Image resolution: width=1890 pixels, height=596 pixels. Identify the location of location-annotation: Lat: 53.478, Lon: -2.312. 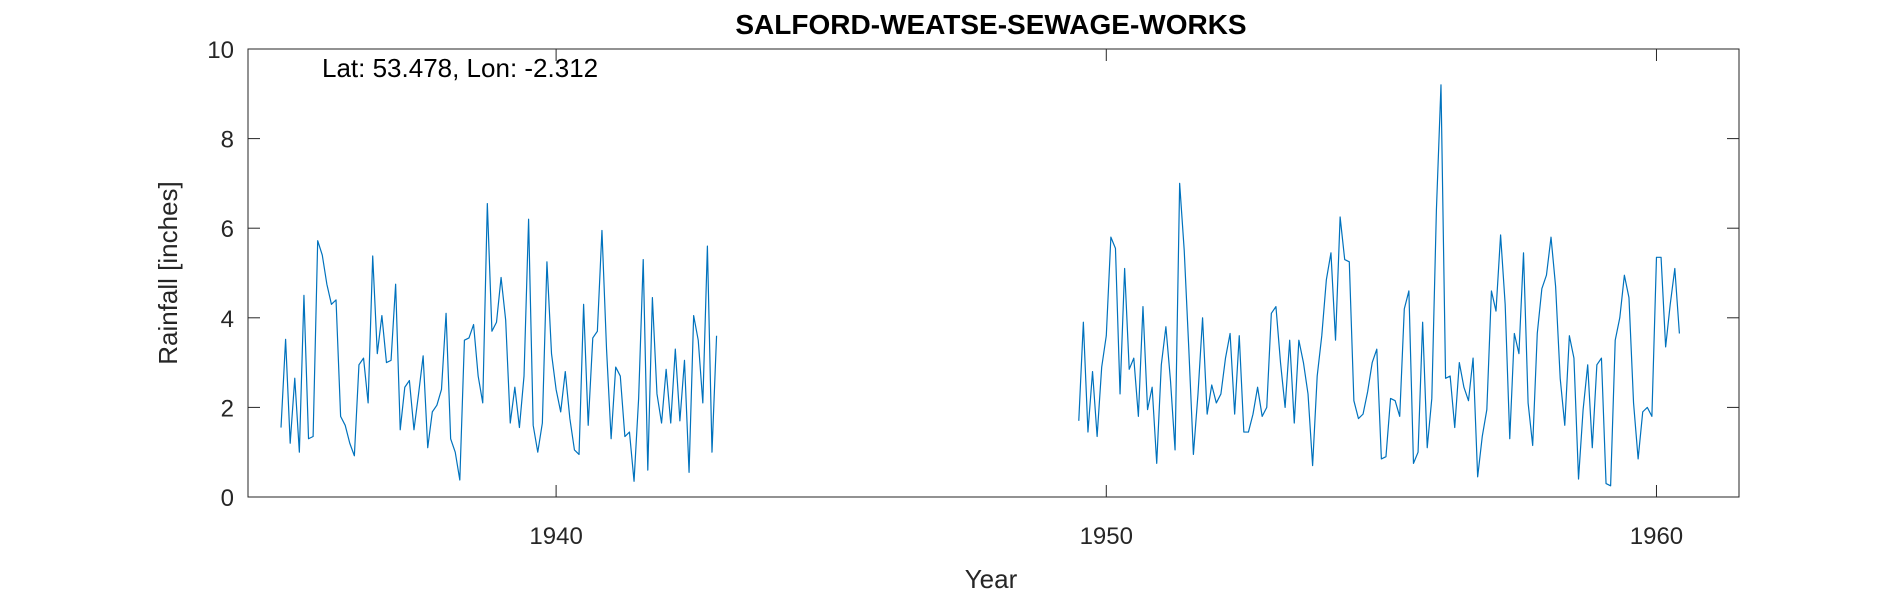
(460, 68).